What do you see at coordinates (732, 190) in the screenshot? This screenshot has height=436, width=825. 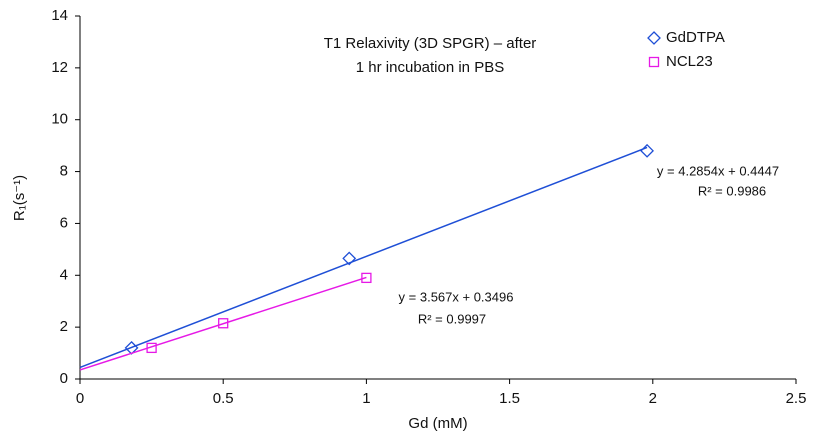 I see `trendline-r2: R² = 0.9986` at bounding box center [732, 190].